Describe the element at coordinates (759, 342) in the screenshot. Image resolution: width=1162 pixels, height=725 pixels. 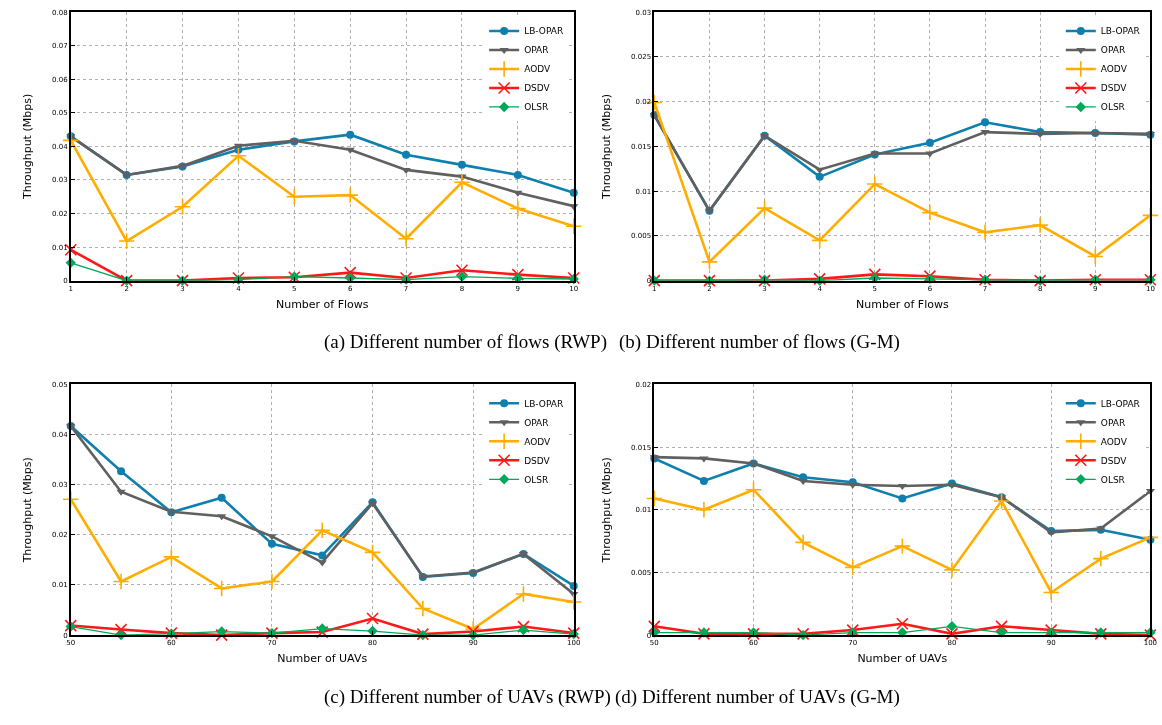
I see `text: (b) Different number of flows (G-M)` at that location.